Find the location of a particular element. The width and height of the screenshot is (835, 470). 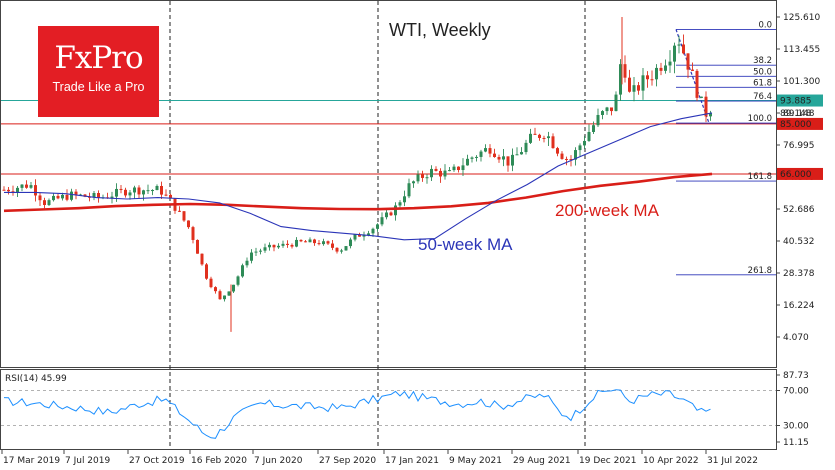

fxpro-logo: FxPro Trade Like a Pro is located at coordinates (98, 71).